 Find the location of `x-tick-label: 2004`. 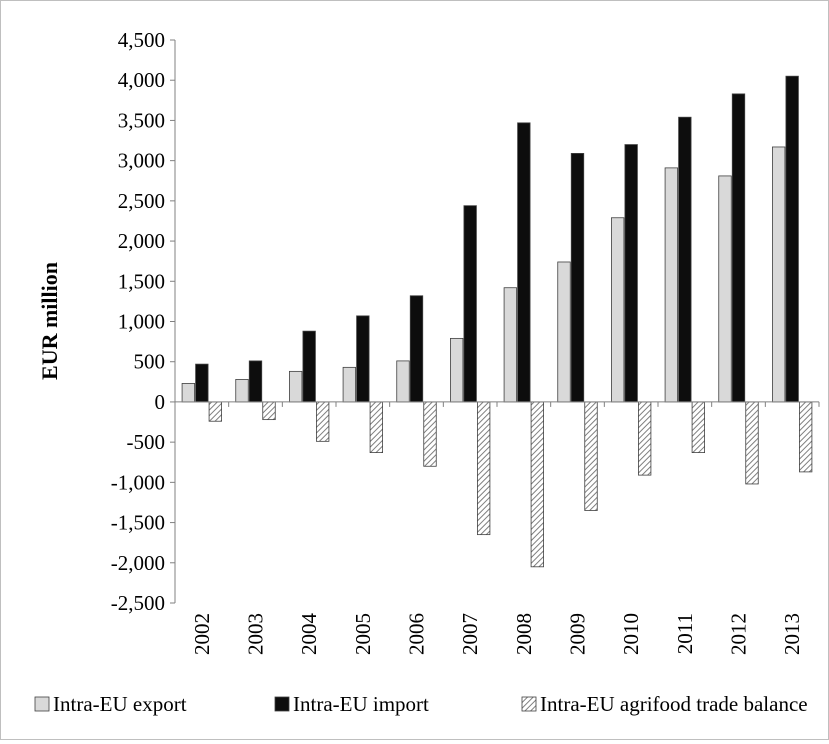

x-tick-label: 2004 is located at coordinates (309, 634).